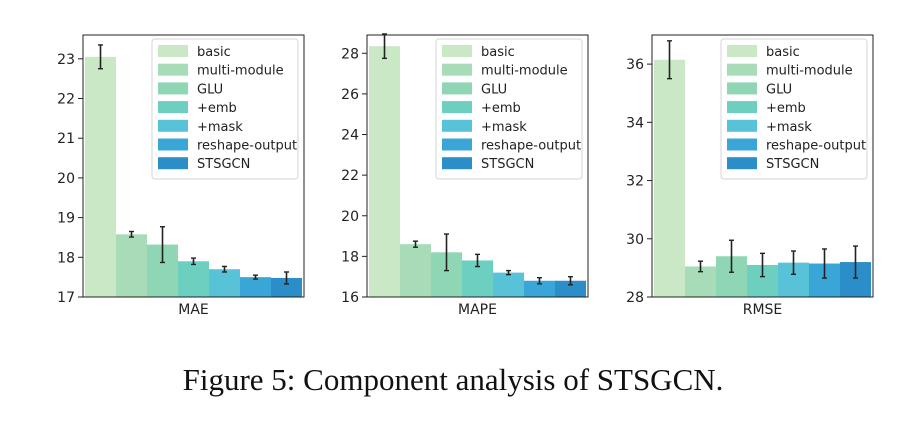  What do you see at coordinates (66, 219) in the screenshot?
I see `y-tick-label: 19` at bounding box center [66, 219].